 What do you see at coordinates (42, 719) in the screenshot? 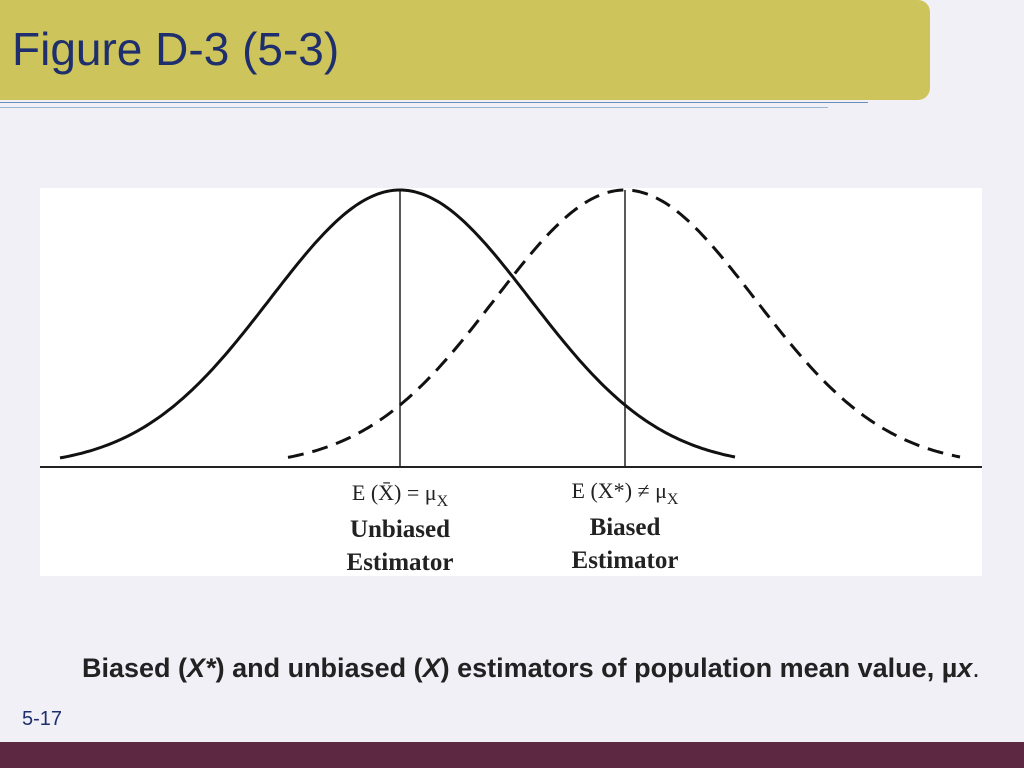
I see `slide-number: 5-17` at bounding box center [42, 719].